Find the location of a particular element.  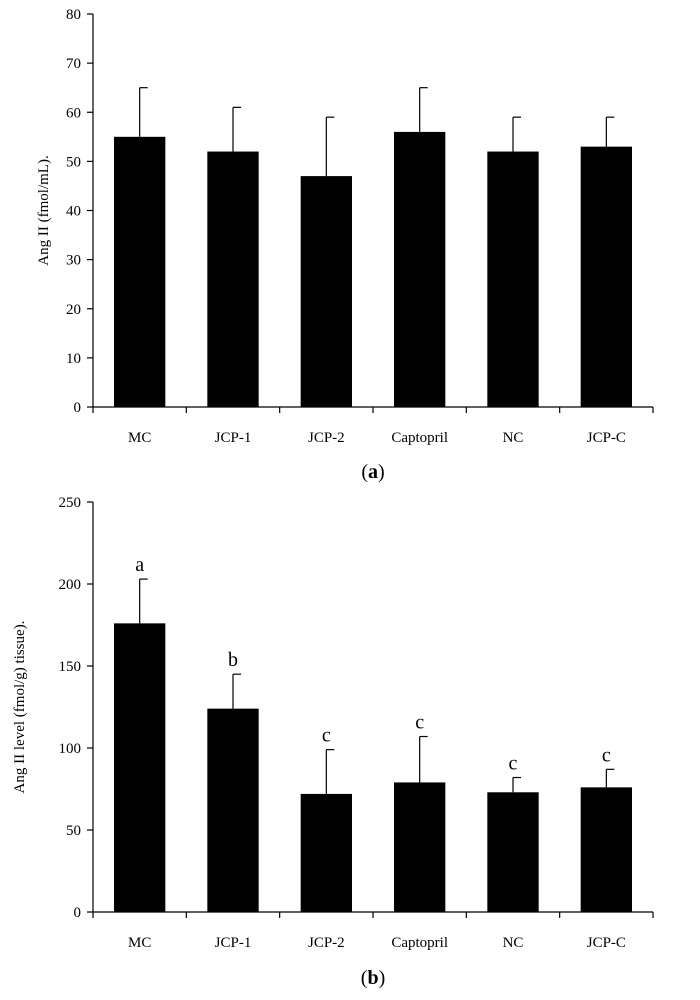

panel-b-y-axis-title: Ang II level (fmol/g) tissue). is located at coordinates (20, 707).